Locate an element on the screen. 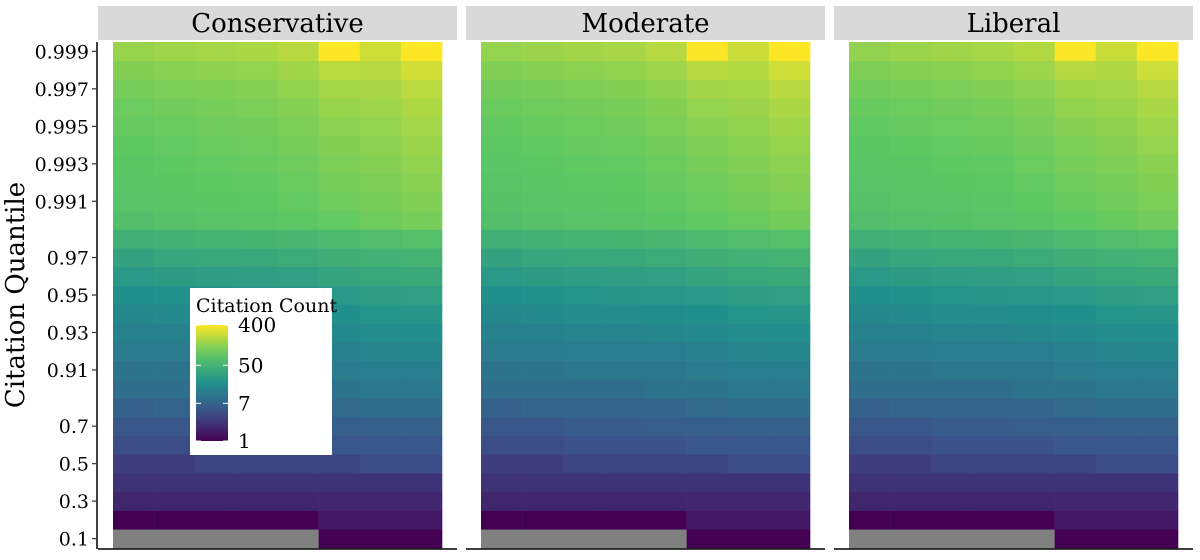  y-tick-label: 0.7 is located at coordinates (74, 427).